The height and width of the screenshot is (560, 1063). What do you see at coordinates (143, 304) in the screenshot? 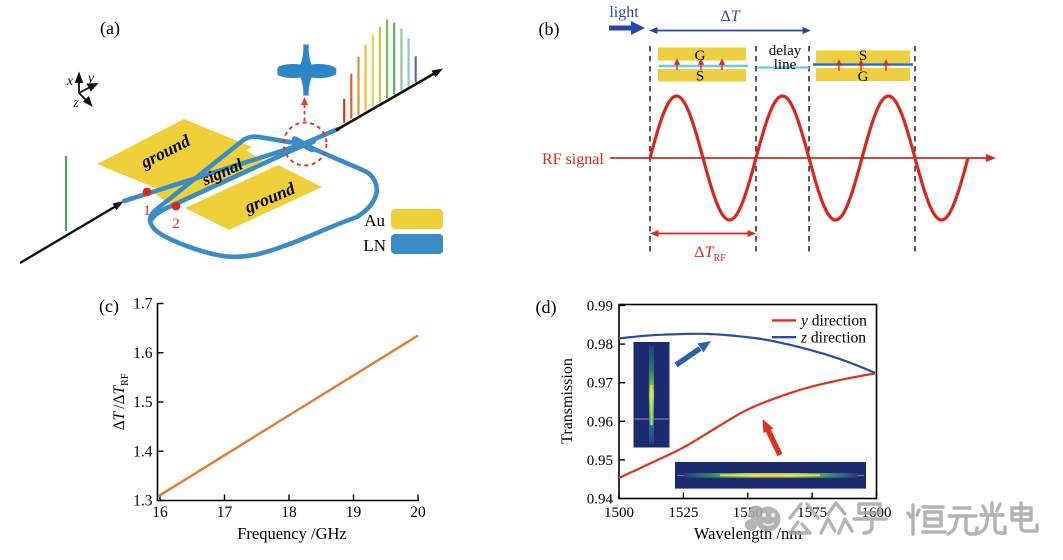
I see `svg-text: 1.7` at bounding box center [143, 304].